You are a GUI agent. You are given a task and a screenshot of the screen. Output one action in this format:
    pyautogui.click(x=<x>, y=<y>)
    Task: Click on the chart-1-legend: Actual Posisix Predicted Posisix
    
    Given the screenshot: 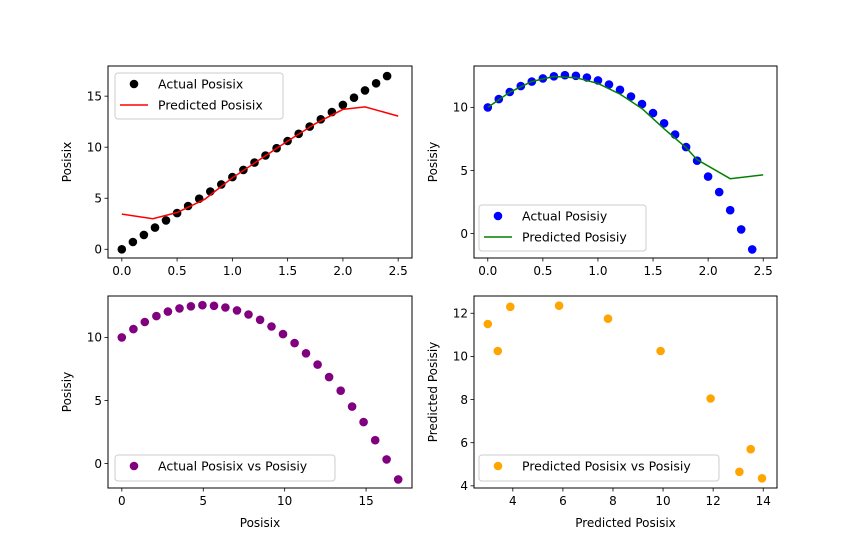 What is the action you would take?
    pyautogui.click(x=199, y=96)
    